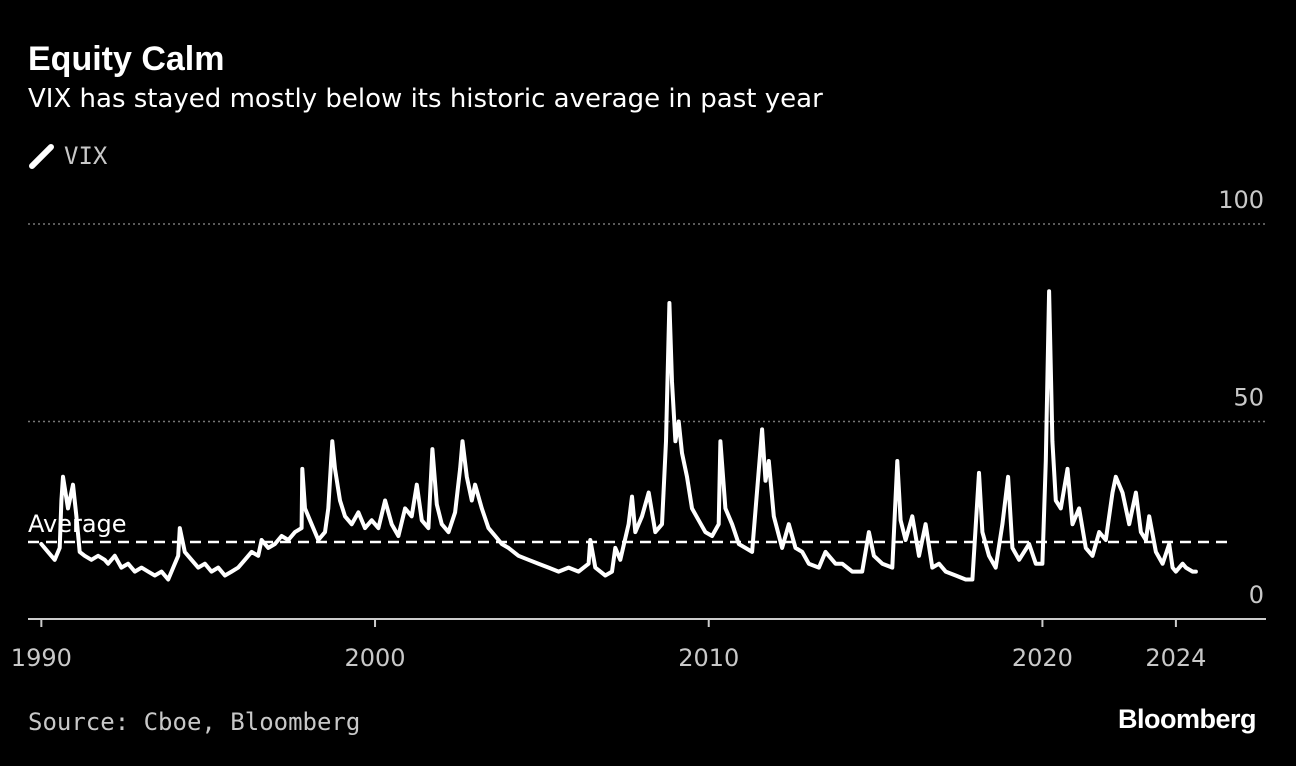 The image size is (1296, 766). Describe the element at coordinates (126, 59) in the screenshot. I see `chart-title: Equity Calm` at that location.